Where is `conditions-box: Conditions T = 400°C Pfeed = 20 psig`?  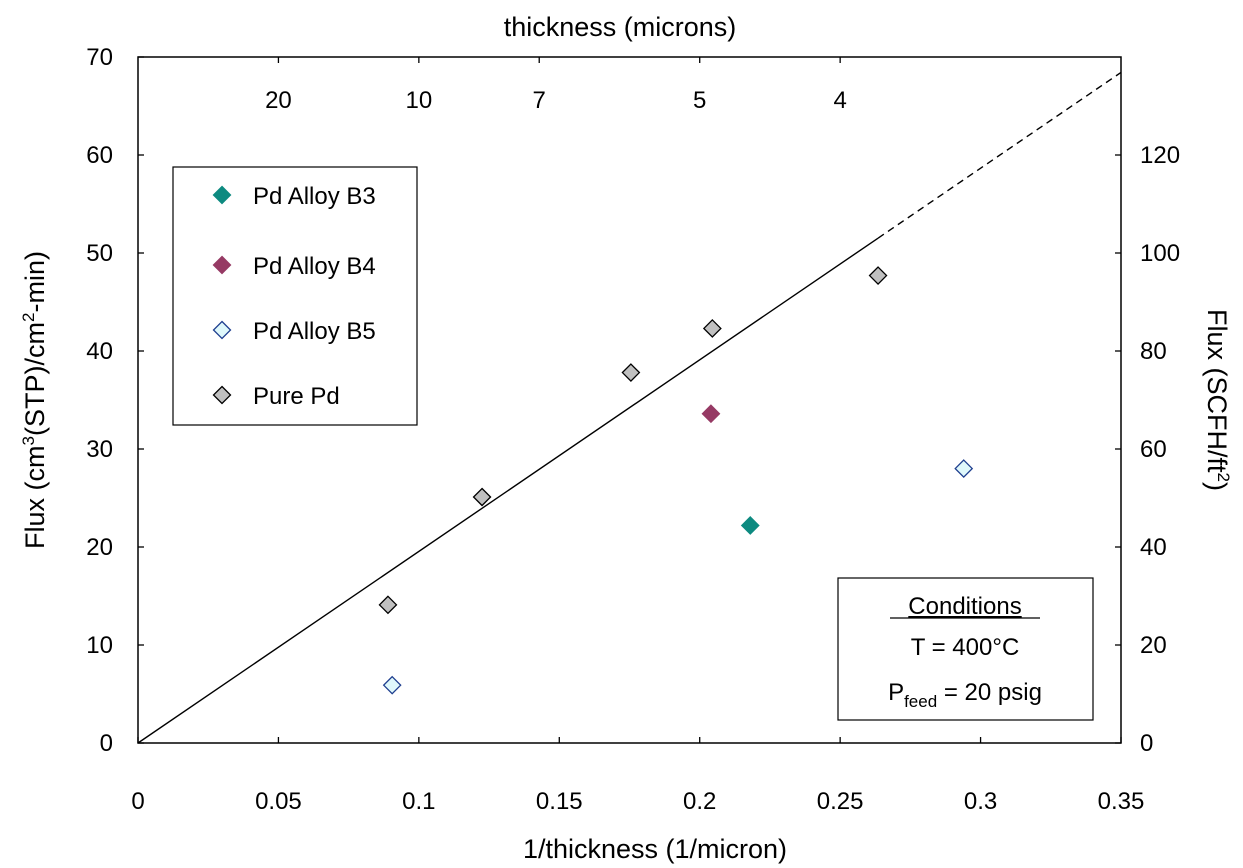
conditions-box: Conditions T = 400°C Pfeed = 20 psig is located at coordinates (965, 649).